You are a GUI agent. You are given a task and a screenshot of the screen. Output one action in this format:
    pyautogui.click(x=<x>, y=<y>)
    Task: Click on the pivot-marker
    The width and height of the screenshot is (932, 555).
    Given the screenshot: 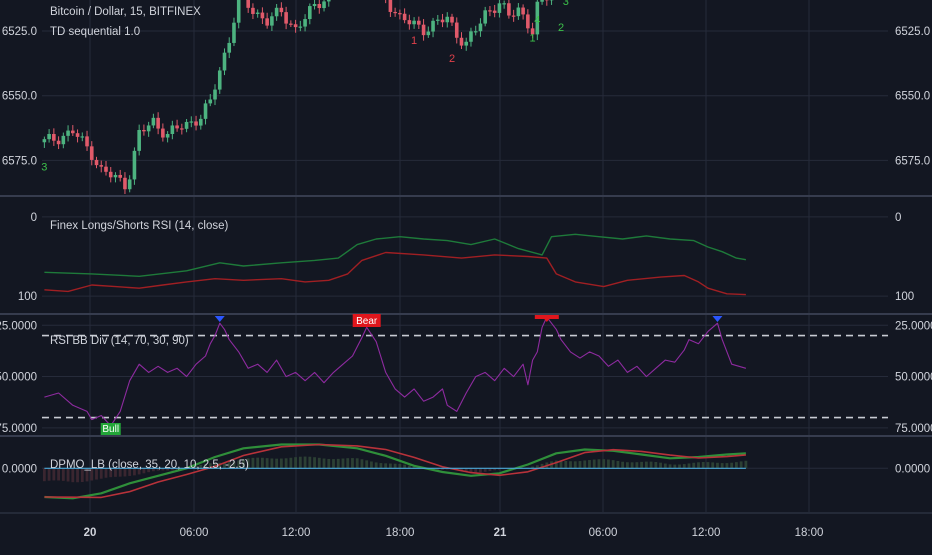 What is the action you would take?
    pyautogui.click(x=717, y=319)
    